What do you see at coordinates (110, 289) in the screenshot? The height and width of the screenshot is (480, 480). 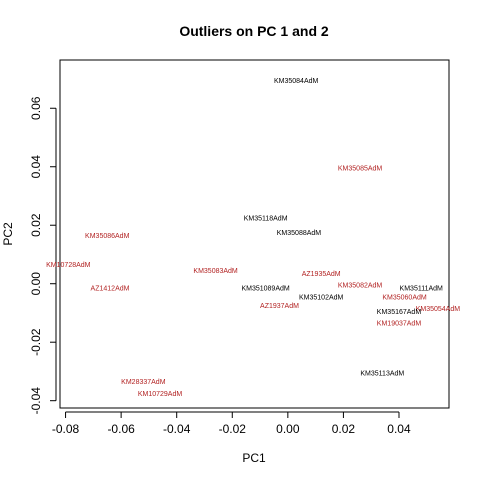 I see `point-label: AZ1412AdM` at bounding box center [110, 289].